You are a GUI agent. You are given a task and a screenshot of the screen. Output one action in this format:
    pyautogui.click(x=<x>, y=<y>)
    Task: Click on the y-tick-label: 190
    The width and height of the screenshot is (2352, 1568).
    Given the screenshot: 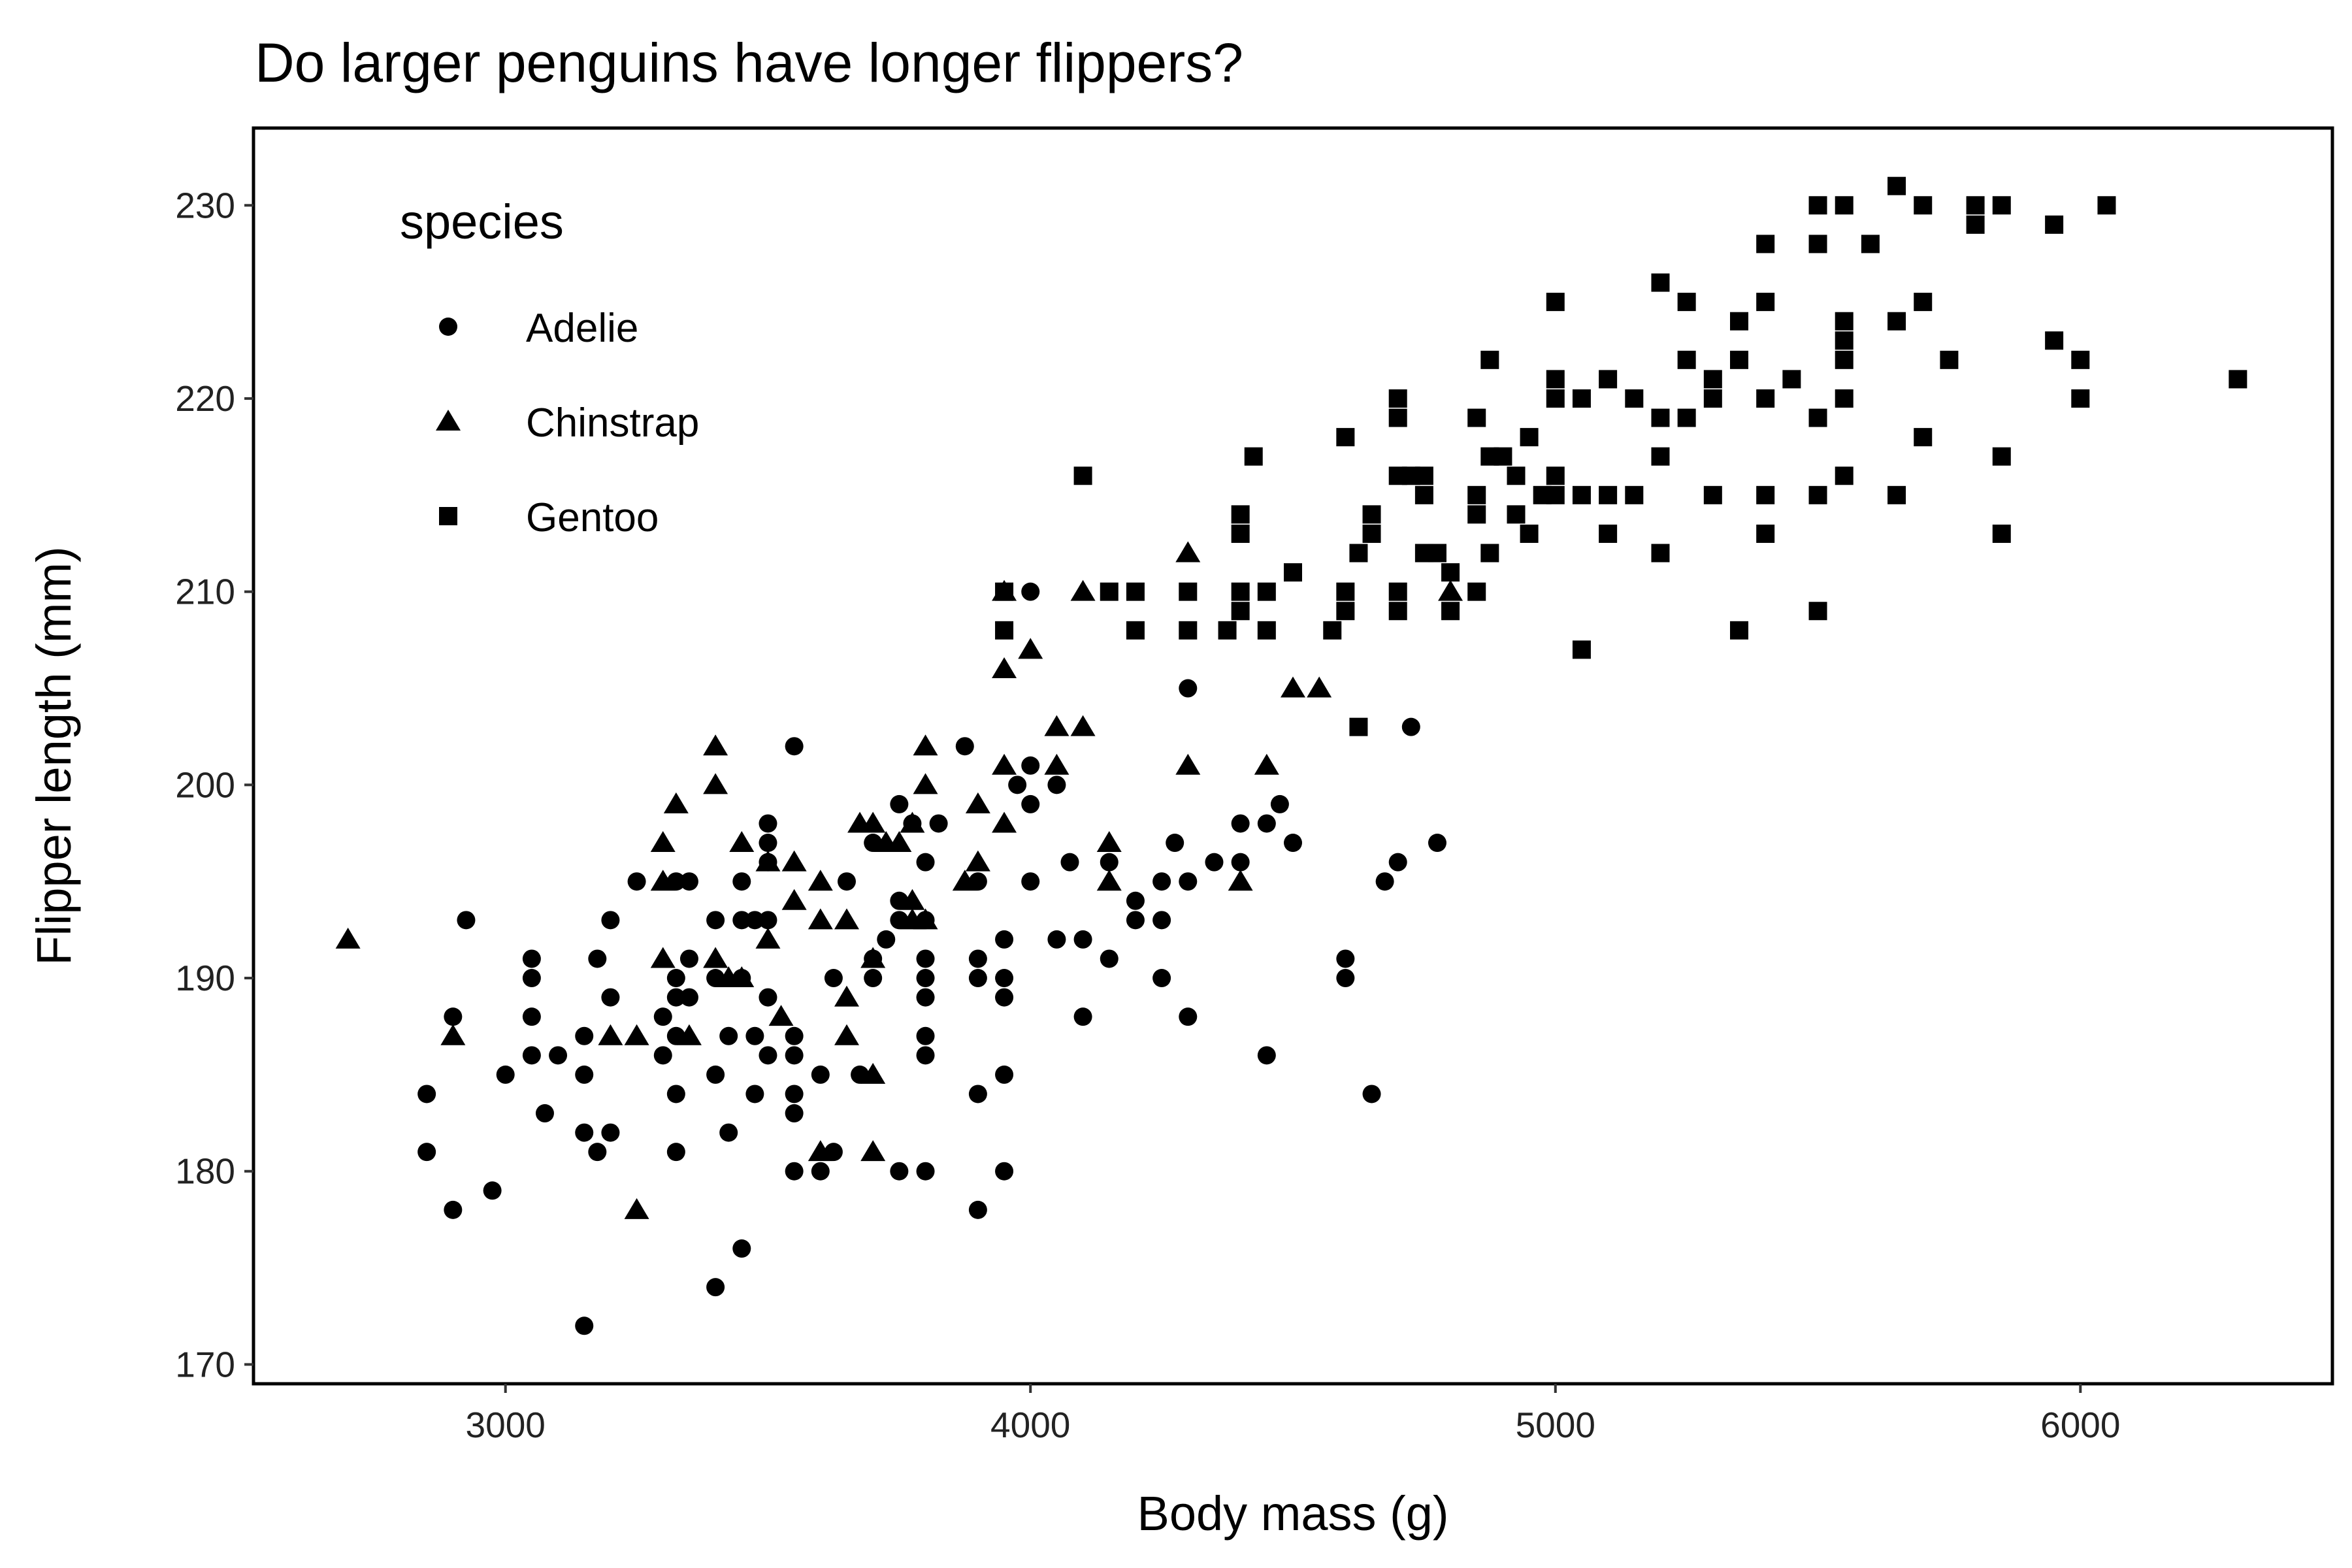 What is the action you would take?
    pyautogui.click(x=205, y=978)
    